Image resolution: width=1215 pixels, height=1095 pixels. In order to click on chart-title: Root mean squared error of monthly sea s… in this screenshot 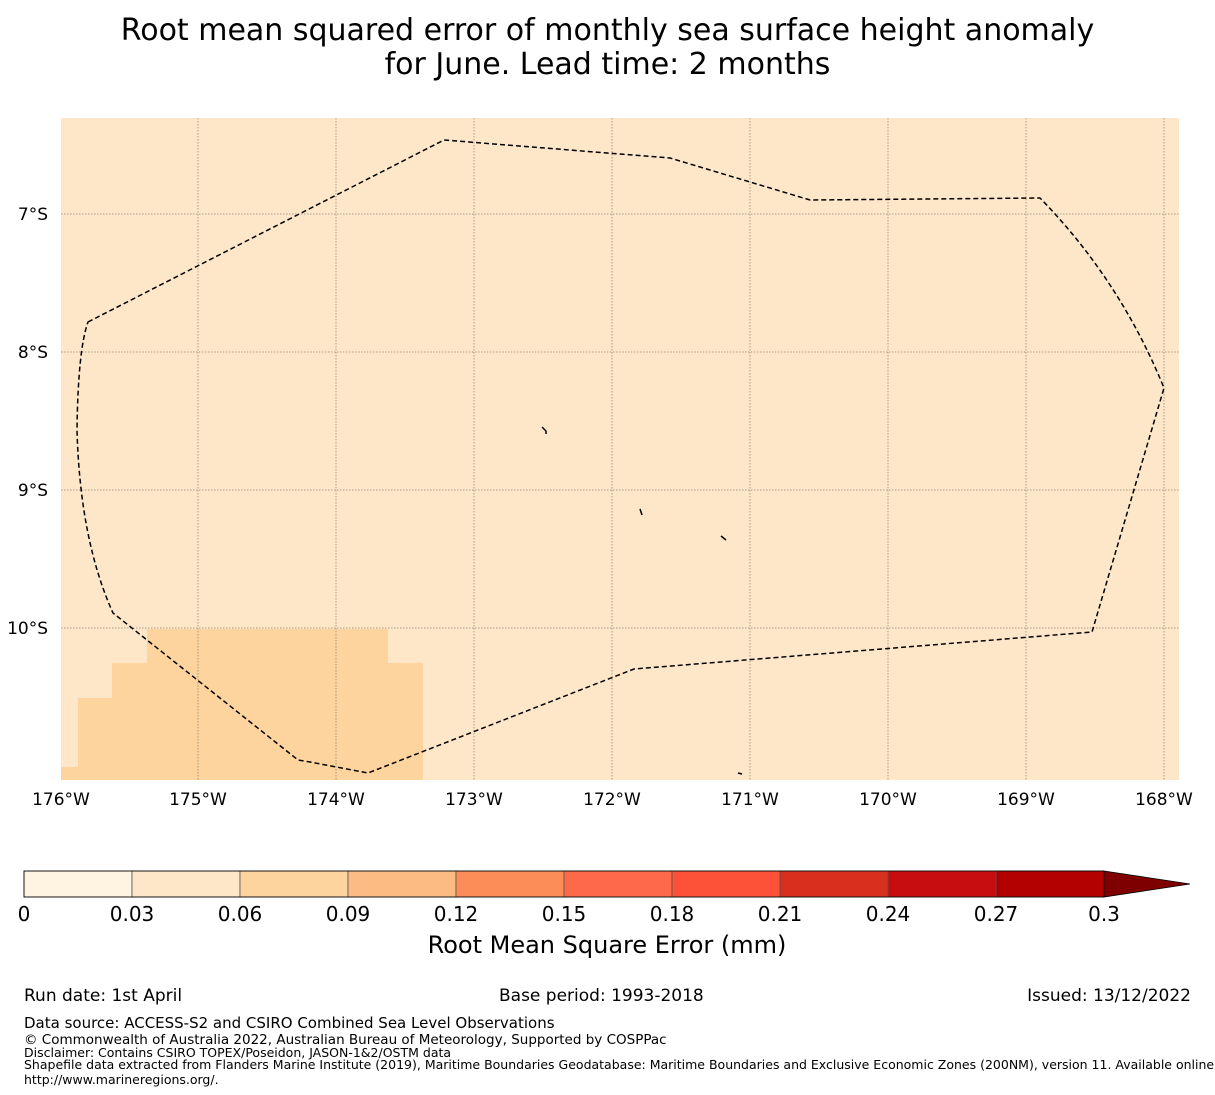, I will do `click(607, 48)`.